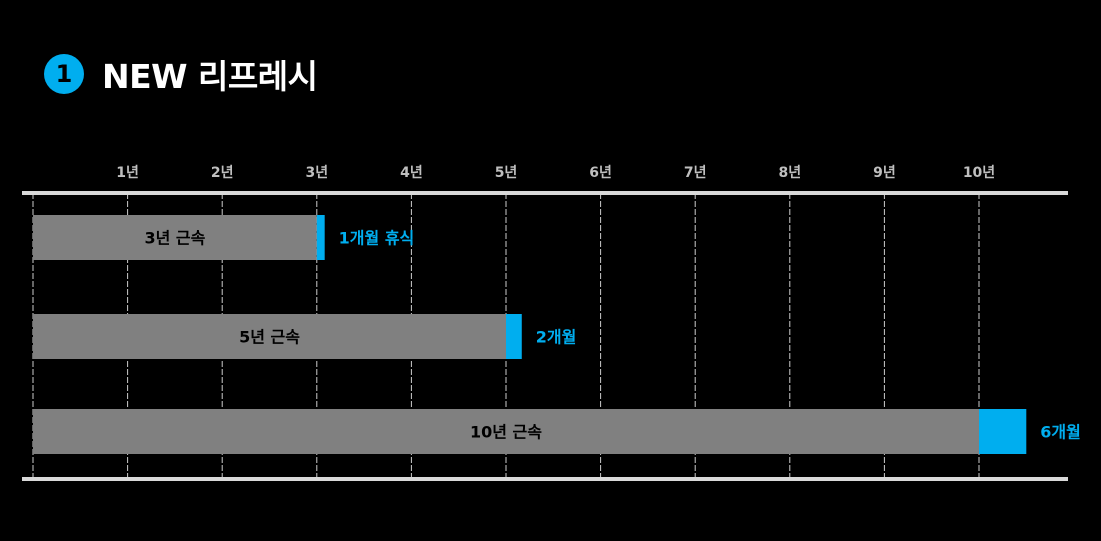 The image size is (1101, 541). Describe the element at coordinates (64, 74) in the screenshot. I see `step-number-badge: 1` at that location.